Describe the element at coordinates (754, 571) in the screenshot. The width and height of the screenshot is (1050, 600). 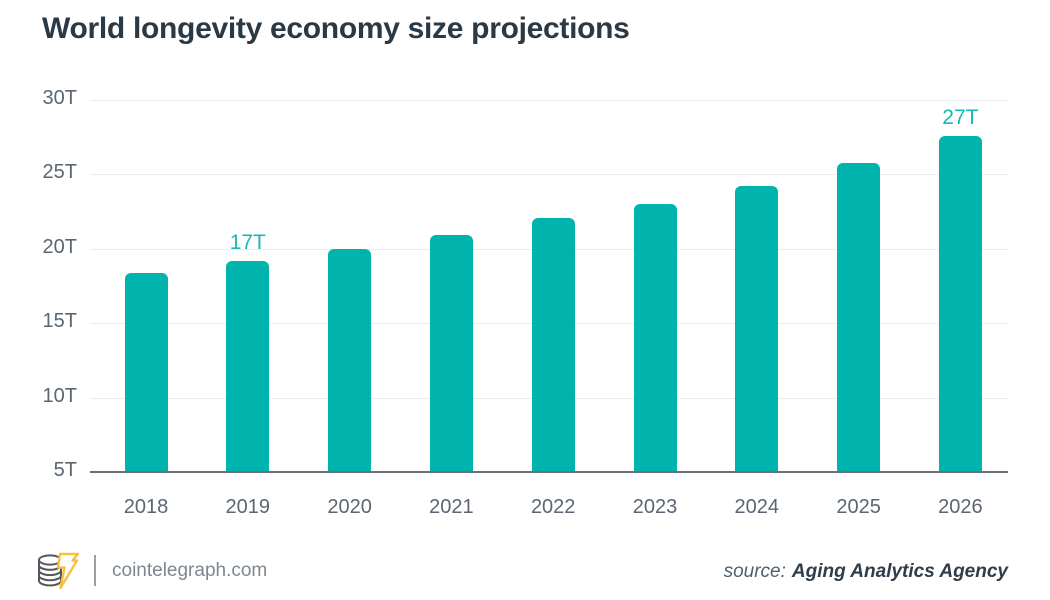
I see `source-prefix: source:` at that location.